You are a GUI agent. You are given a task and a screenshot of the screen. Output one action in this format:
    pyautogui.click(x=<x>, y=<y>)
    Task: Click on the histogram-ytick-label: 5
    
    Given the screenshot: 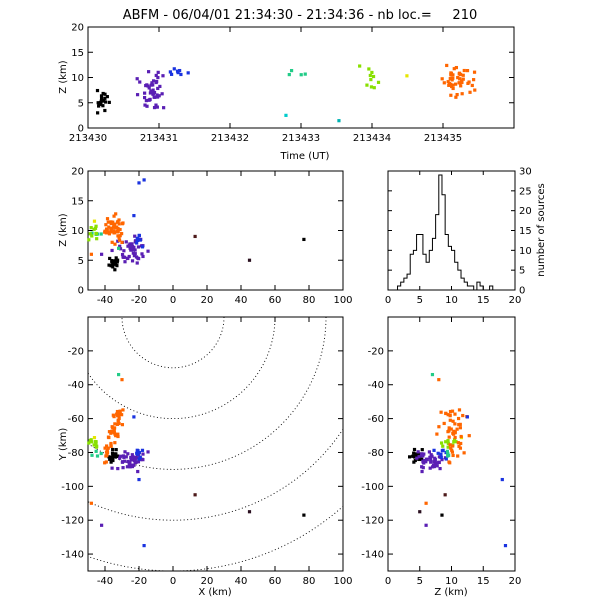 What is the action you would take?
    pyautogui.click(x=522, y=271)
    